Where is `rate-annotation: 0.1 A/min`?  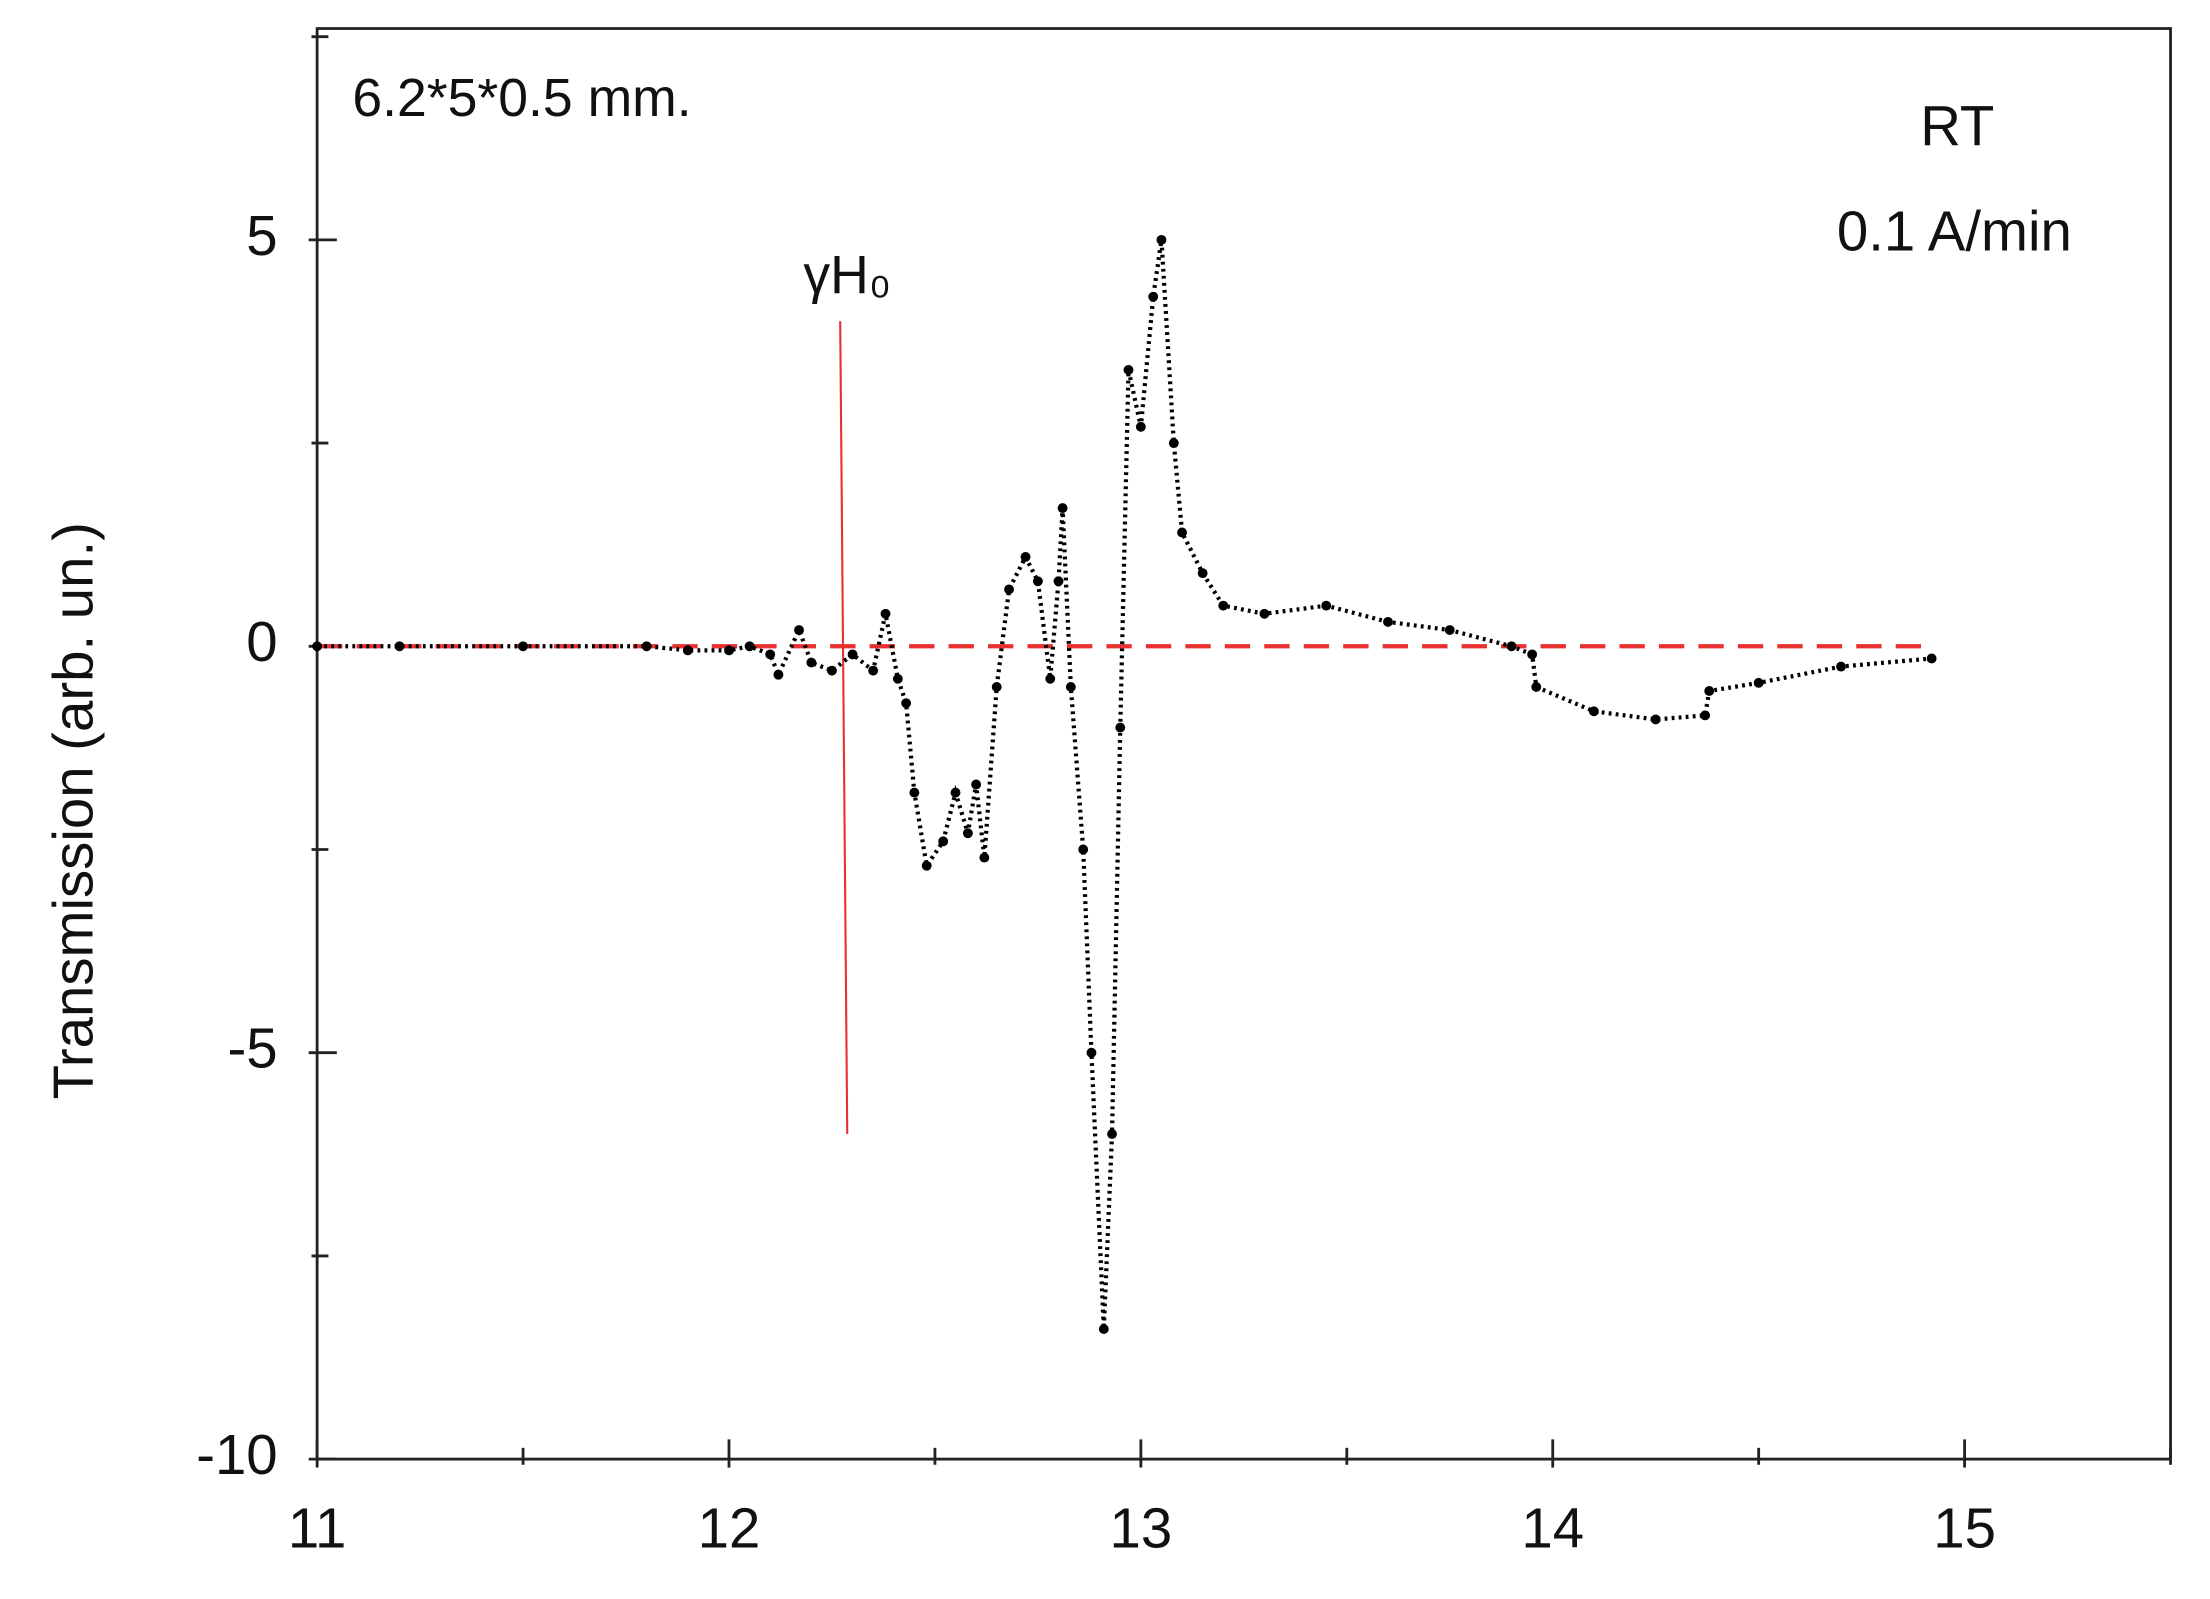 rate-annotation: 0.1 A/min is located at coordinates (1954, 231).